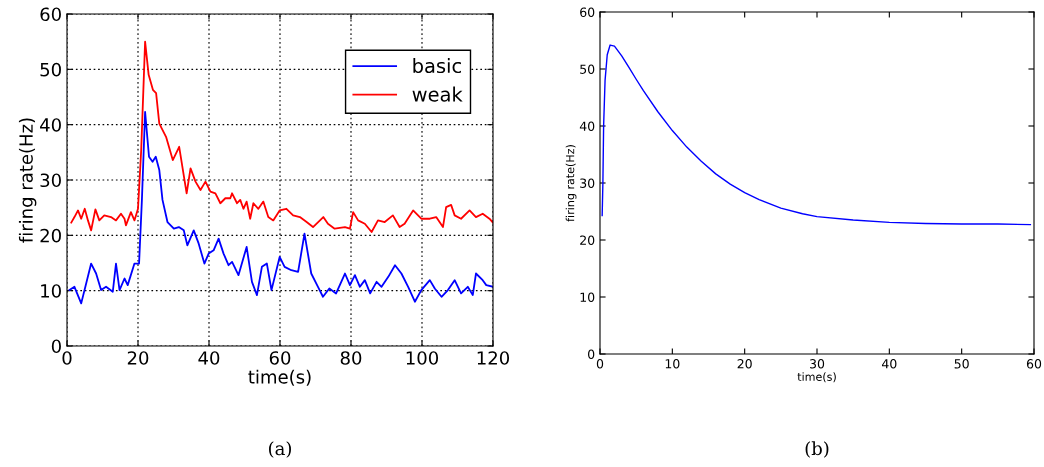 The image size is (1044, 467). Describe the element at coordinates (56, 346) in the screenshot. I see `y-tick-label: 0` at that location.